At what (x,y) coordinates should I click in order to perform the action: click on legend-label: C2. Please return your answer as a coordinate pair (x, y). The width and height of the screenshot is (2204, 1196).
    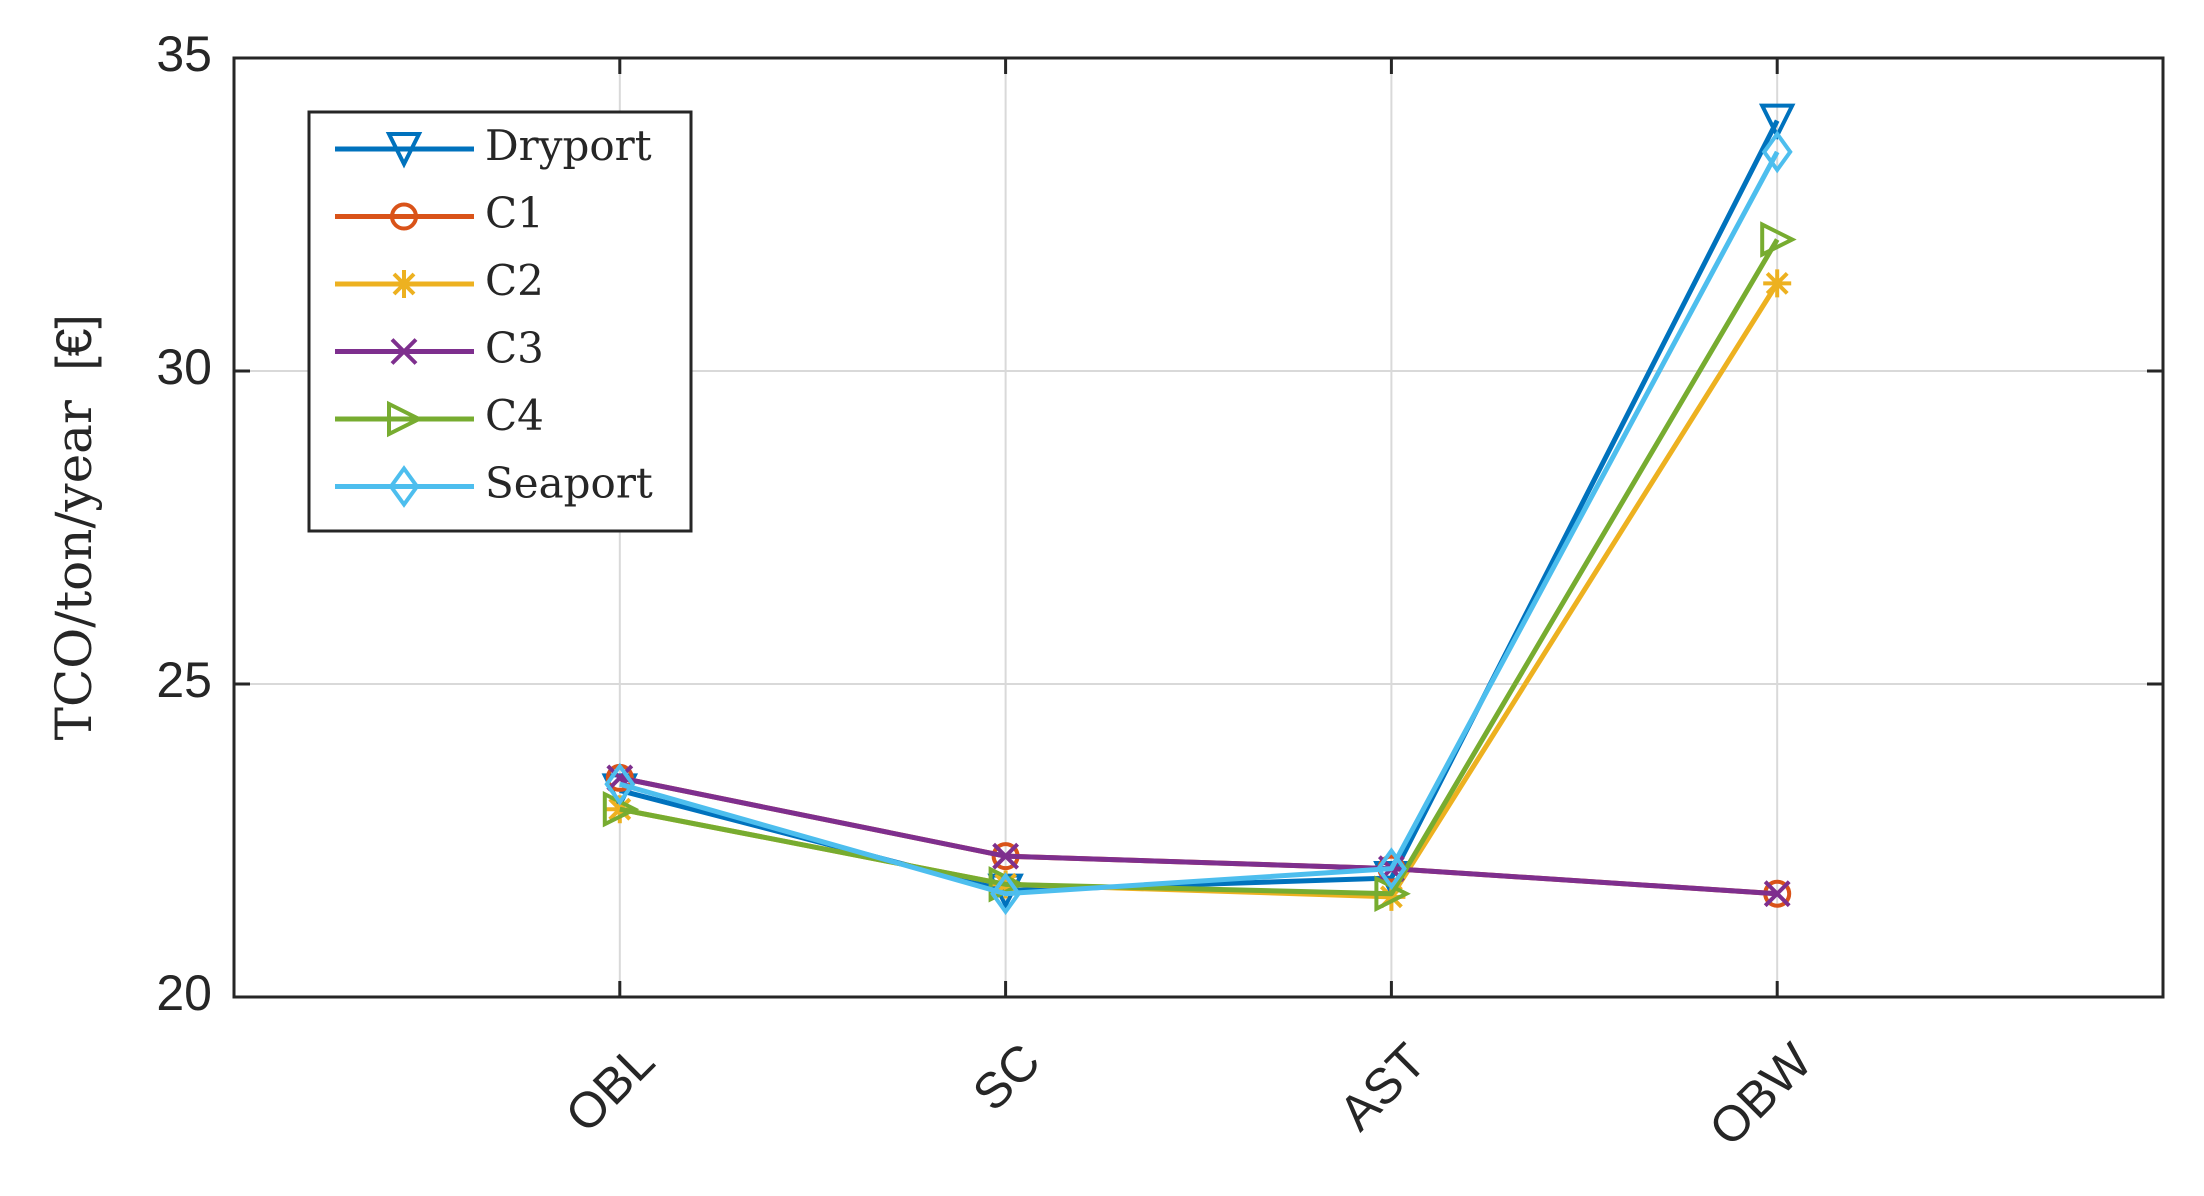
    Looking at the image, I should click on (514, 280).